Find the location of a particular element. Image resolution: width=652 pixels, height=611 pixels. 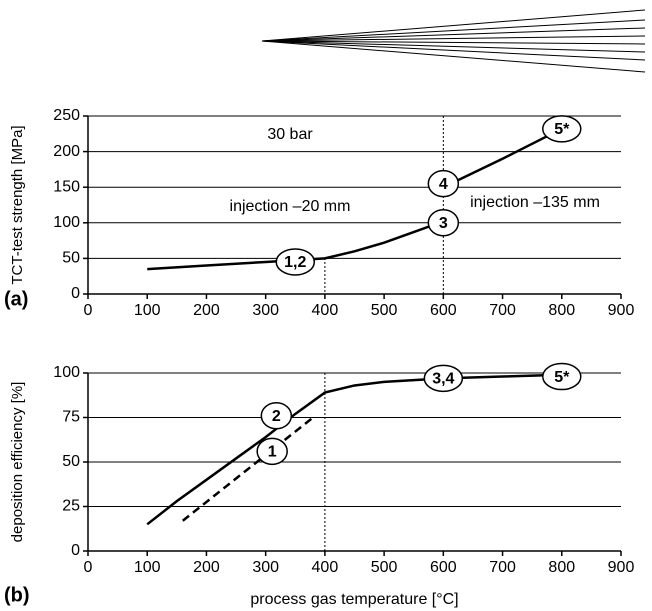

point-label: 3,4 is located at coordinates (443, 379).